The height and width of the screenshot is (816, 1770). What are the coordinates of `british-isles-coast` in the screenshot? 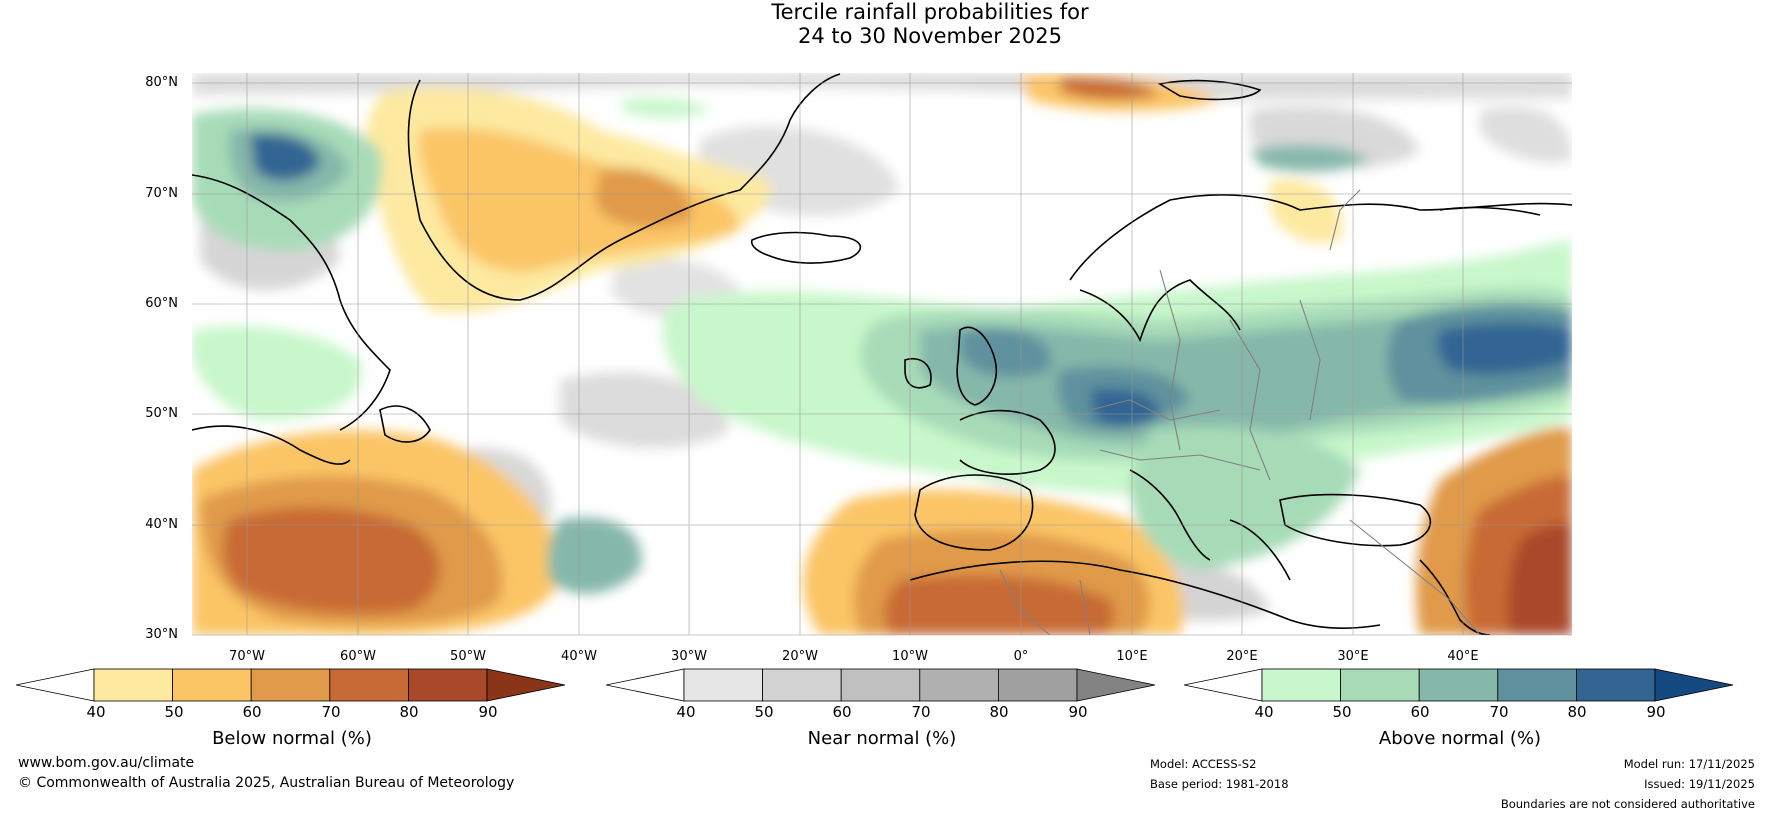 It's located at (976, 366).